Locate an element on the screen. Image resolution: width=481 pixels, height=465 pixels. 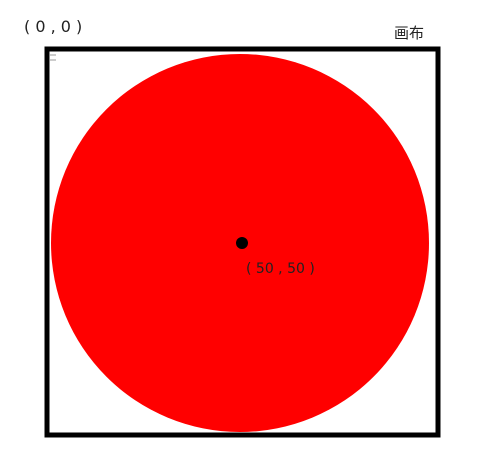
center-label: ( 50 , 50 ) is located at coordinates (280, 269).